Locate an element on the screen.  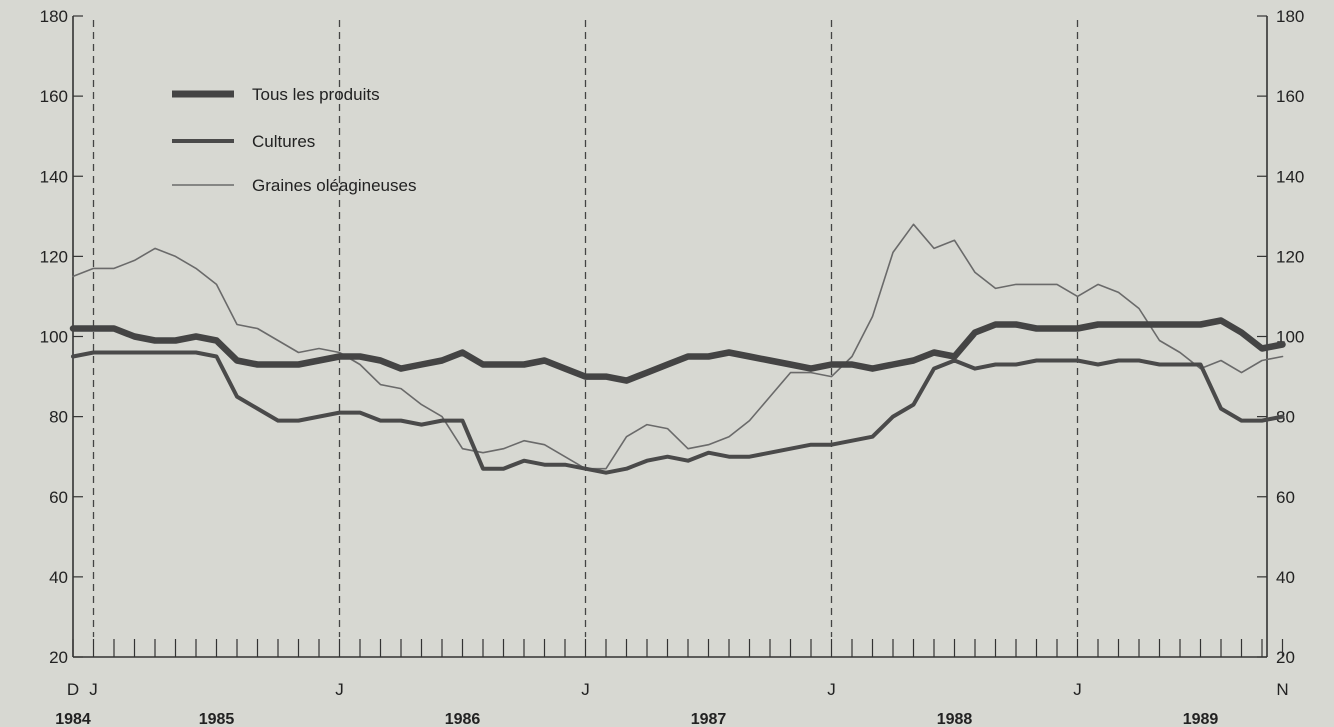
y-tick-label-left: 140 is located at coordinates (54, 176).